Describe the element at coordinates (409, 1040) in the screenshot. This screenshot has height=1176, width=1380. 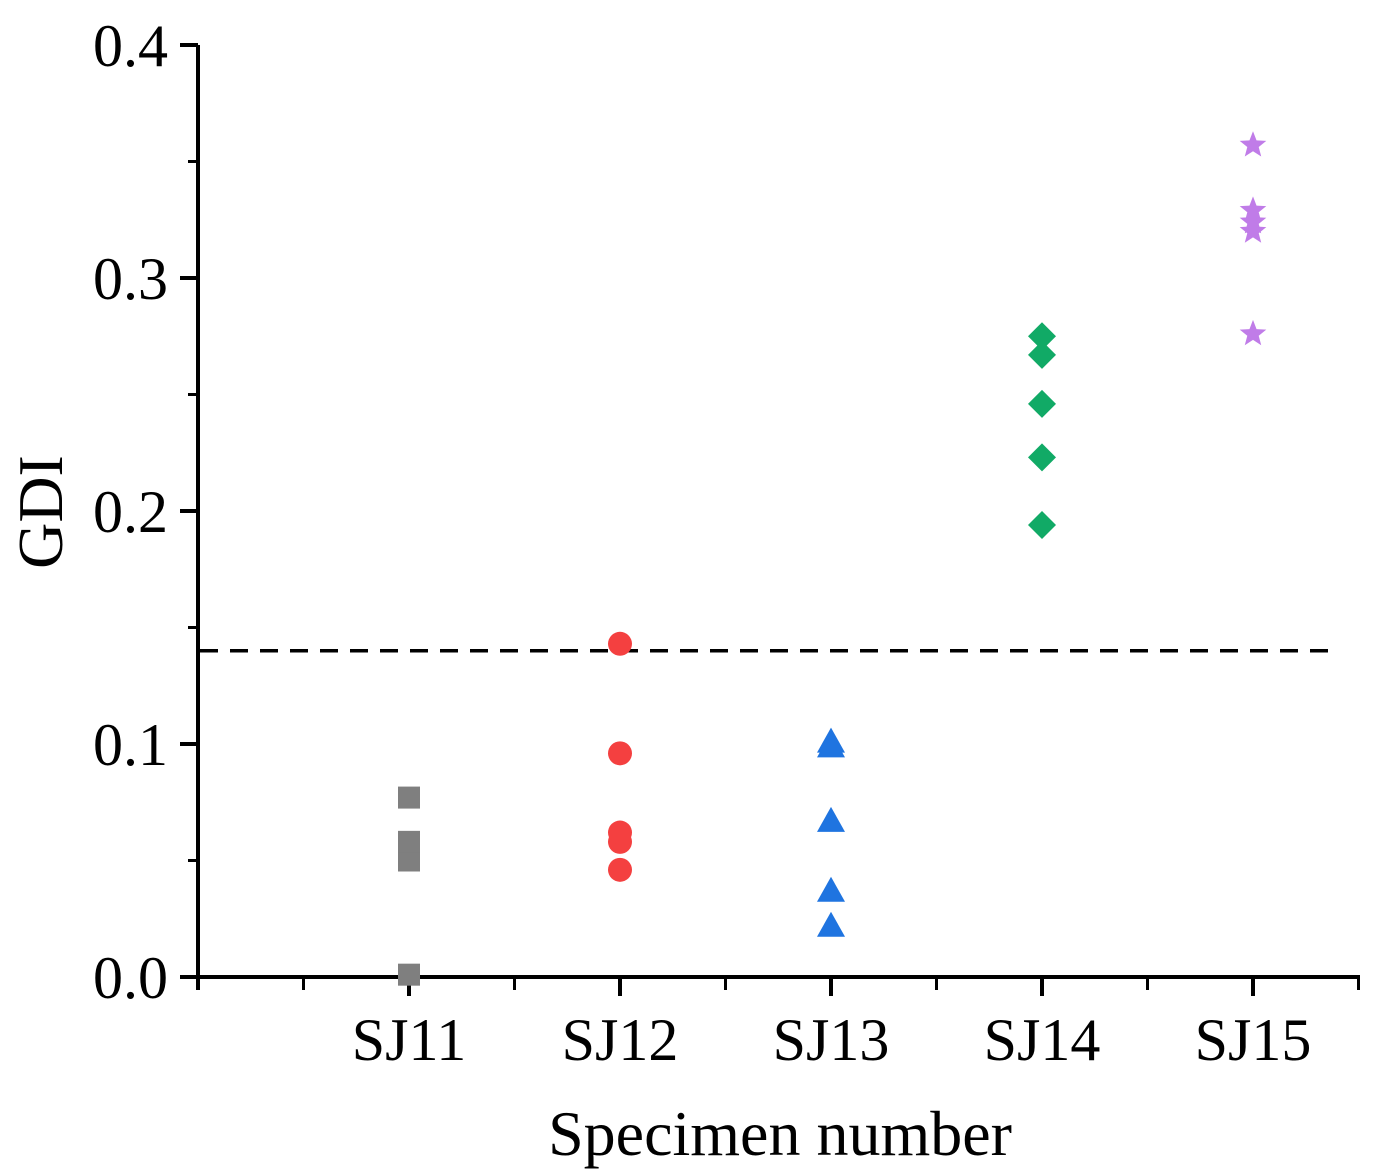
I see `x-tick-label: SJ11` at that location.